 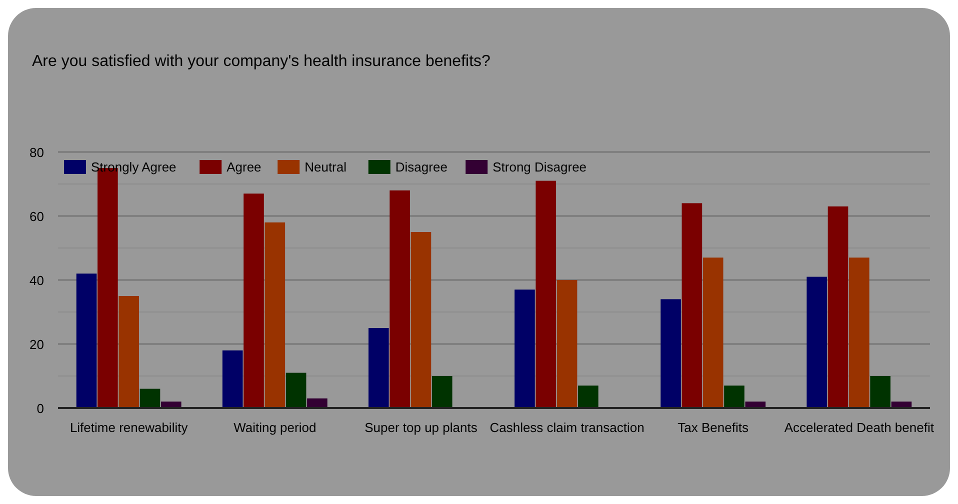 I want to click on x-tick-label: Lifetime renewability, so click(x=129, y=427).